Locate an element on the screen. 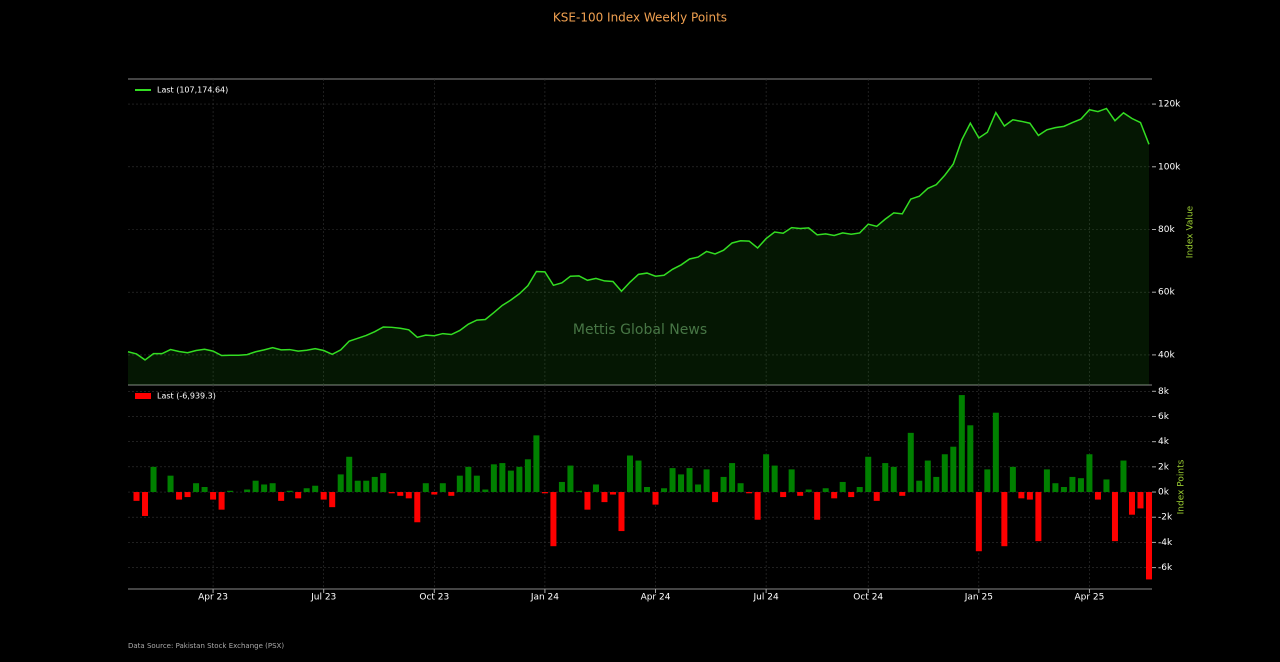 The image size is (1280, 662). x-tick-label: Jul 23 is located at coordinates (323, 598).